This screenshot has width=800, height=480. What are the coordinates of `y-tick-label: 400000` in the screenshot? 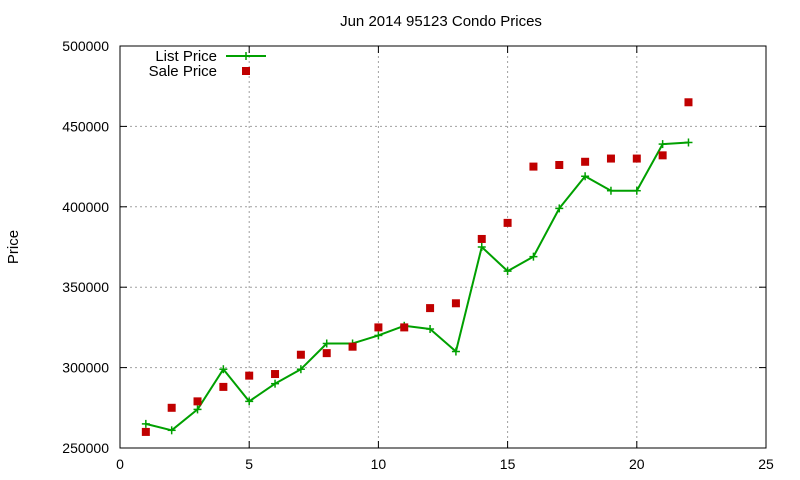 It's located at (85, 207).